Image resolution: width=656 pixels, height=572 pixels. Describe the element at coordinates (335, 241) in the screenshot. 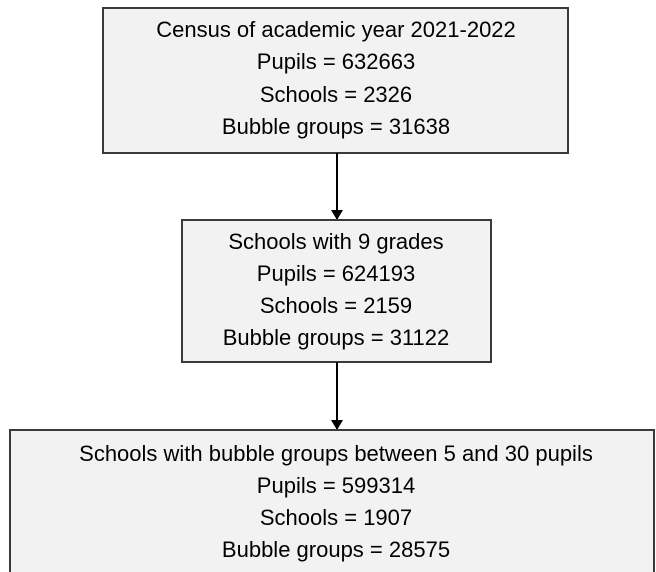

I see `node-title: Schools with 9 grades` at that location.